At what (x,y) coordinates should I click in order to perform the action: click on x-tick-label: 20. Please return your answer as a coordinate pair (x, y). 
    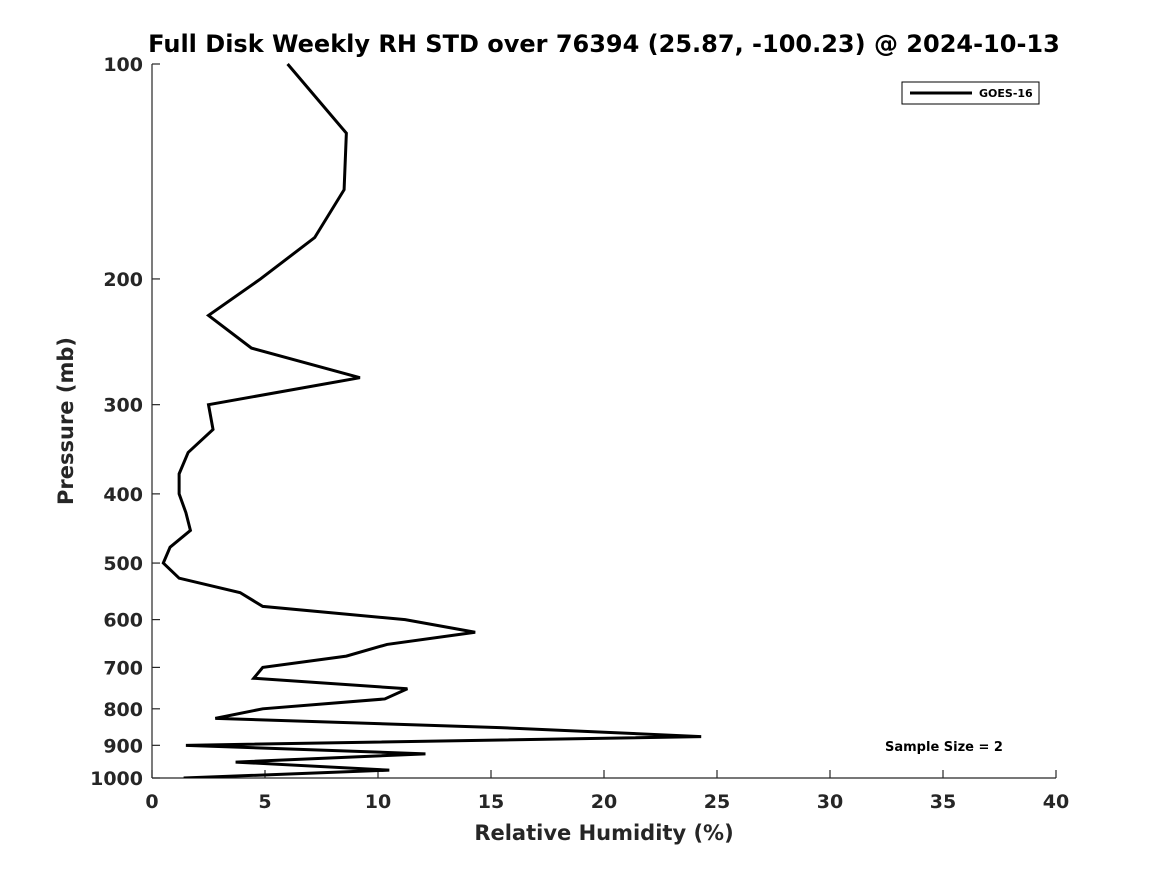
    Looking at the image, I should click on (604, 802).